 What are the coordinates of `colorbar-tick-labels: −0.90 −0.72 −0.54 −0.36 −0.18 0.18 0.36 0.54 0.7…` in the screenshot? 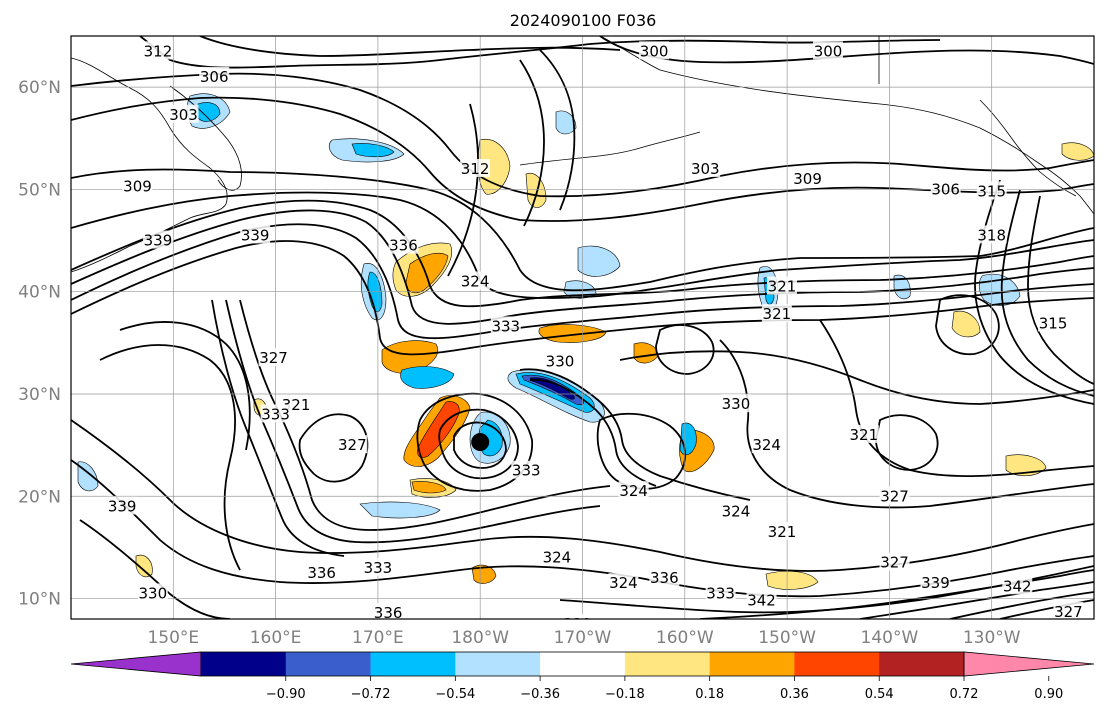 It's located at (664, 689).